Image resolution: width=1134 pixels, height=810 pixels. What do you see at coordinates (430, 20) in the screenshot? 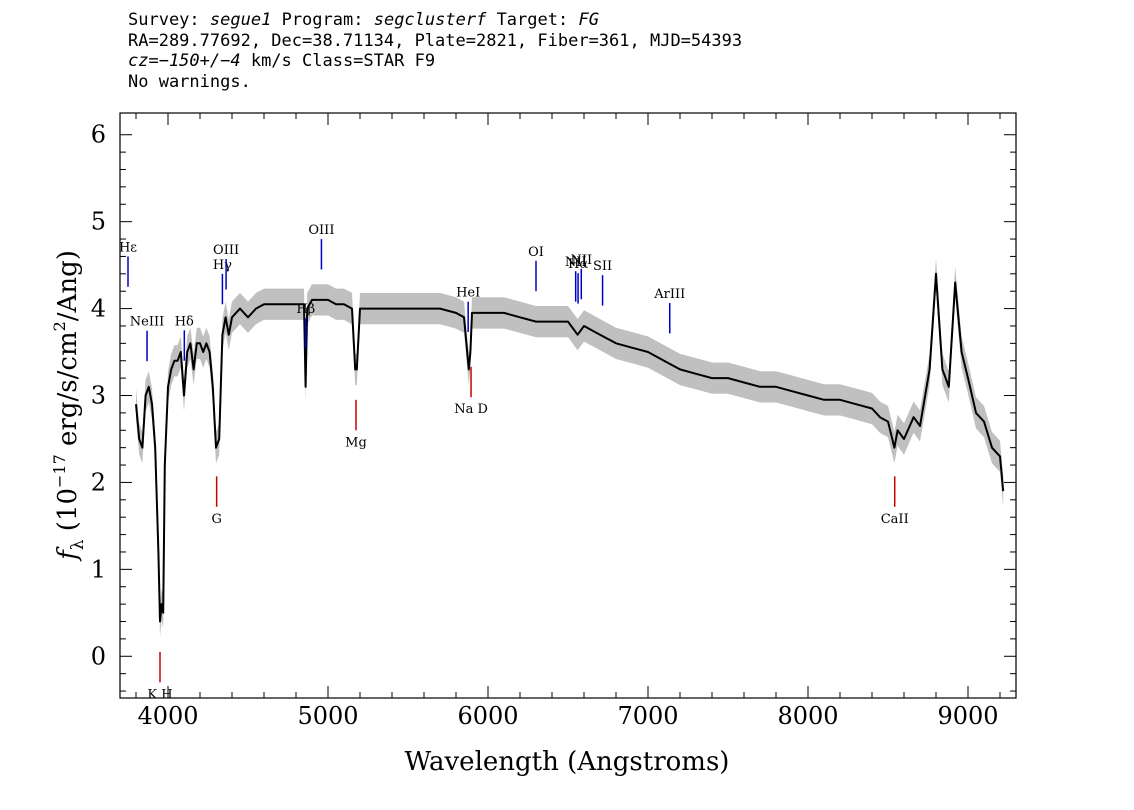
I see `program-value: segclusterf` at bounding box center [430, 20].